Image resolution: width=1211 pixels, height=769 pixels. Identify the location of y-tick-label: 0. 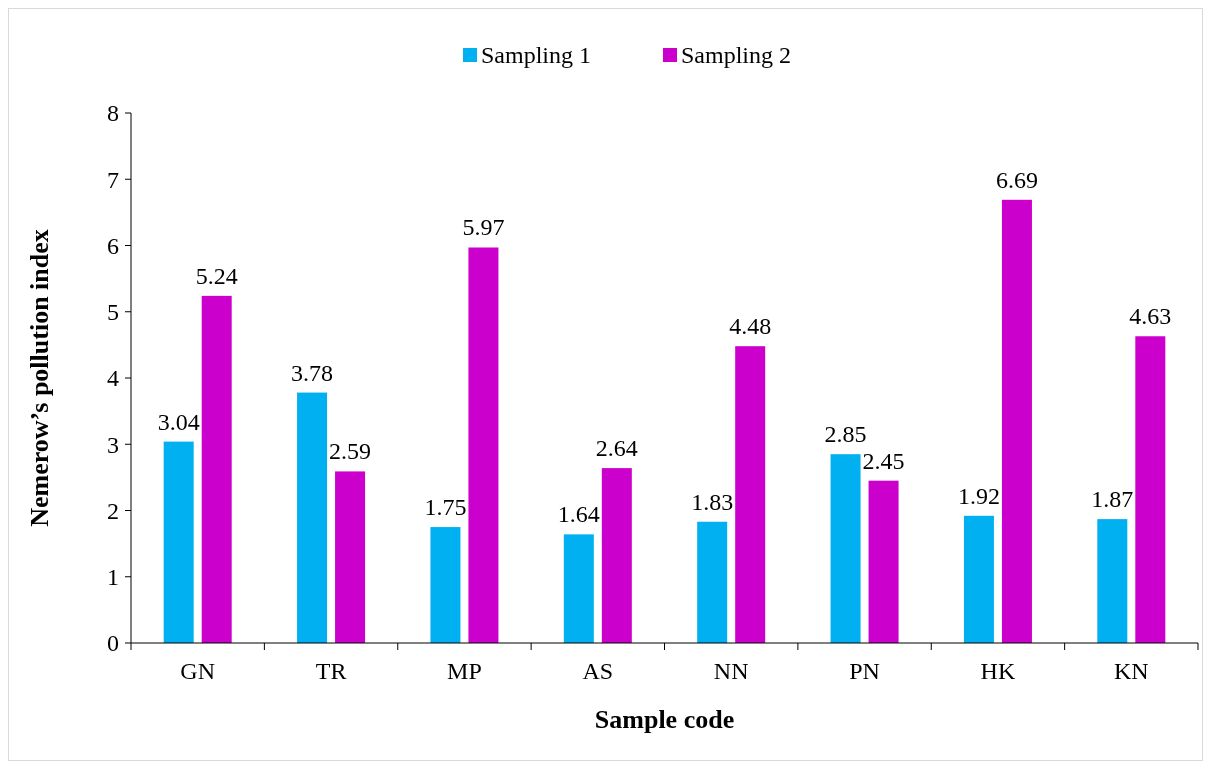
(113, 643).